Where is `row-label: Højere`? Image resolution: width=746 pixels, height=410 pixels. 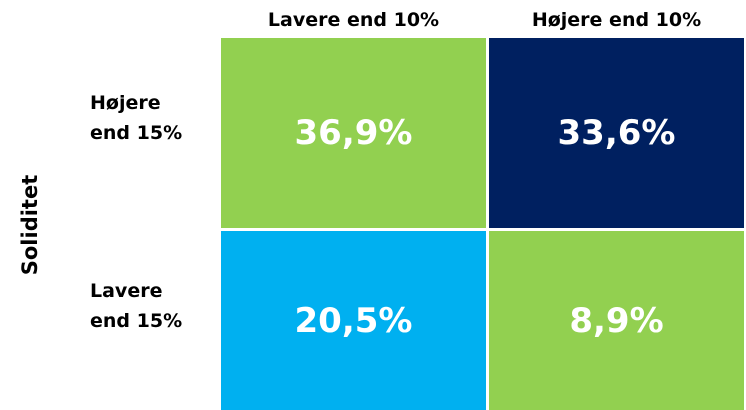 row-label: Højere is located at coordinates (125, 103).